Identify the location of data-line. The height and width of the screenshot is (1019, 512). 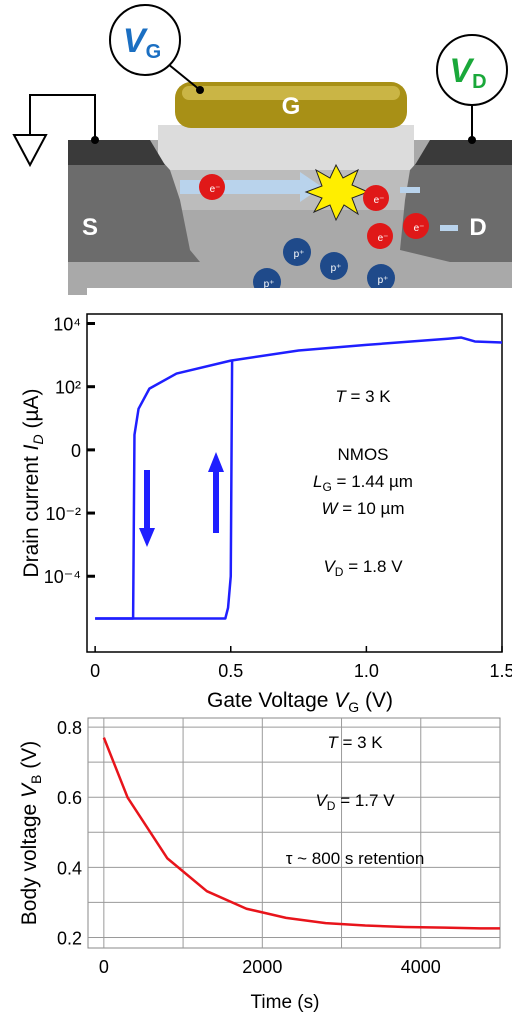
(164, 490).